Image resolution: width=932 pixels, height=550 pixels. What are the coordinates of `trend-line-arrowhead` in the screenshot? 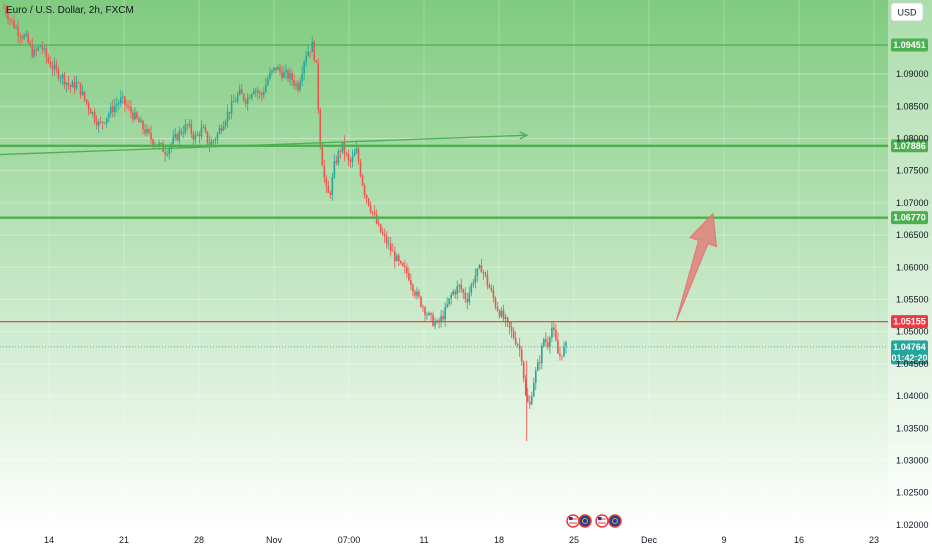 It's located at (524, 135).